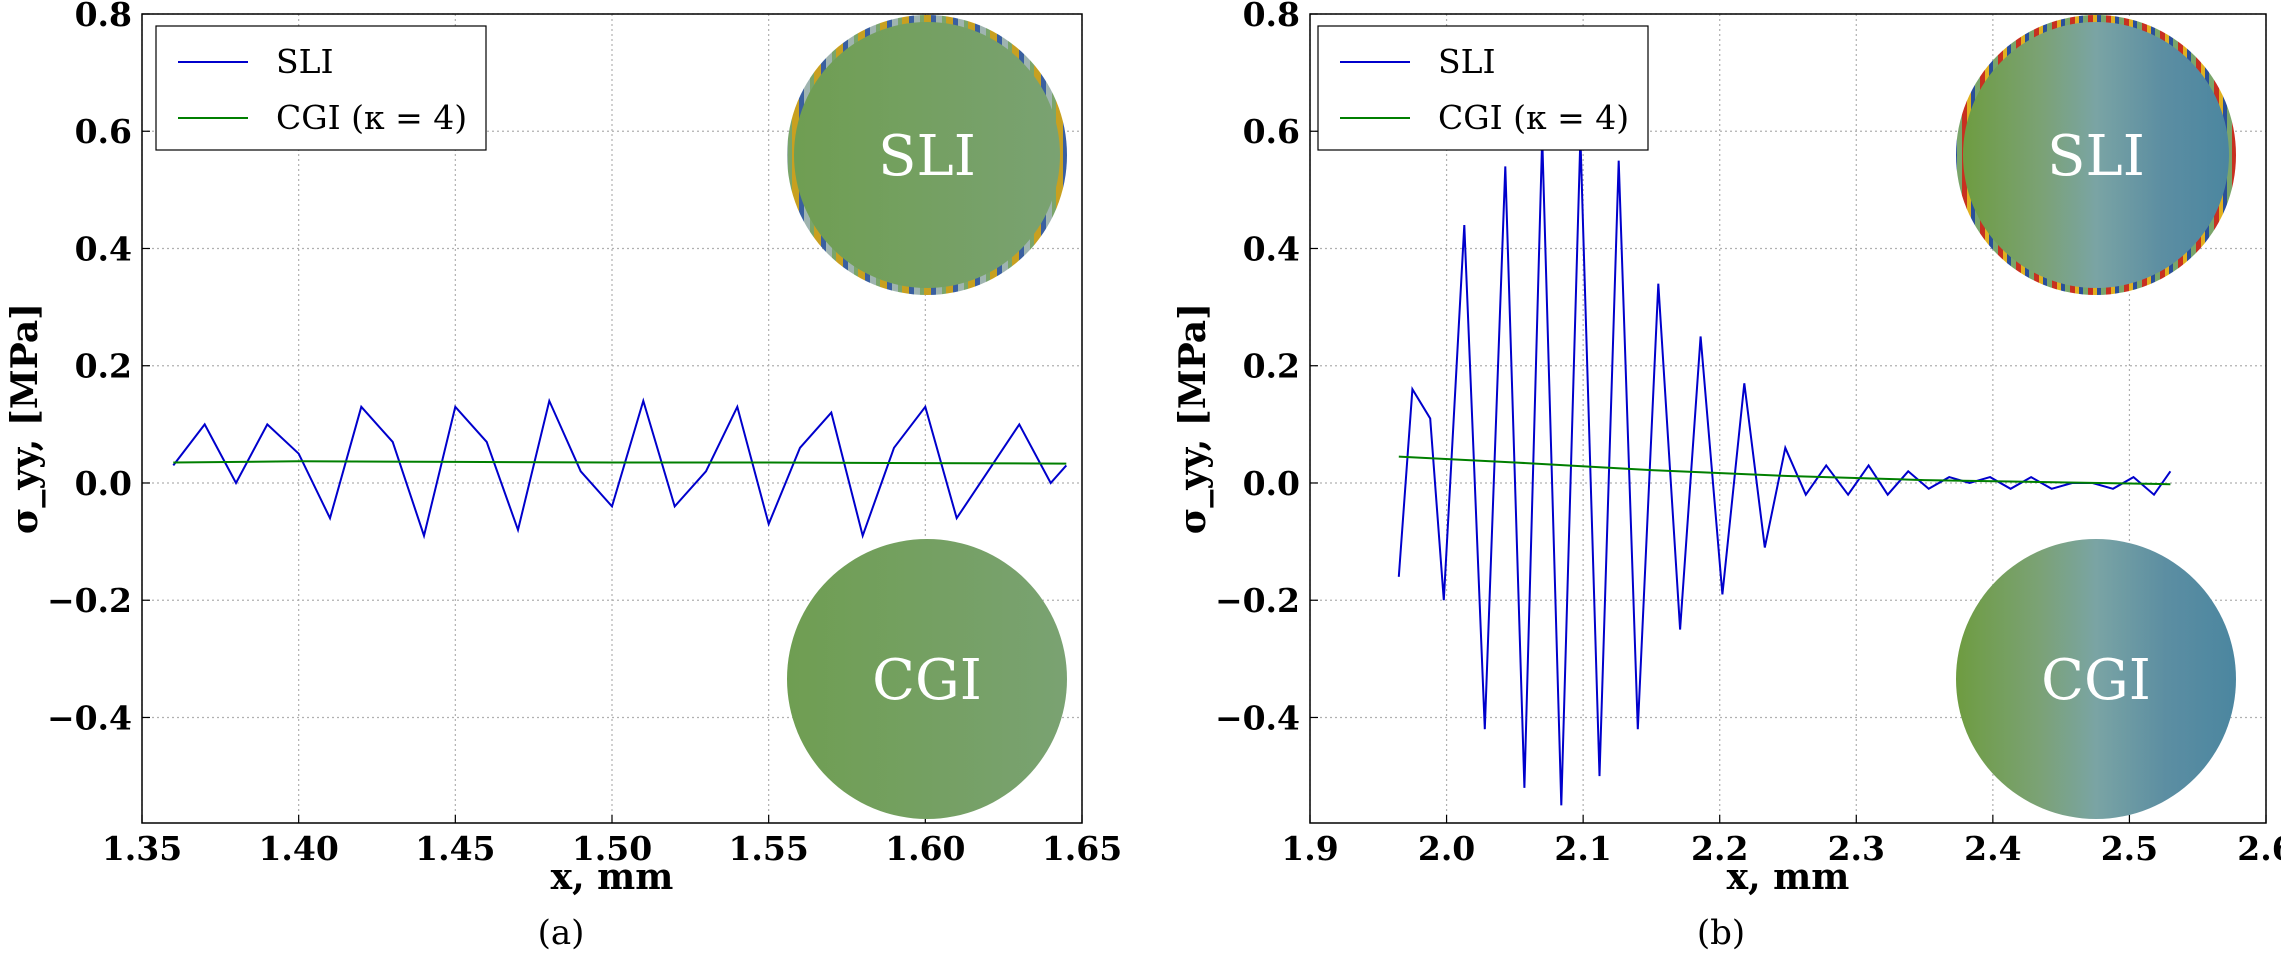  Describe the element at coordinates (455, 848) in the screenshot. I see `x-tick-label: 1.45` at that location.